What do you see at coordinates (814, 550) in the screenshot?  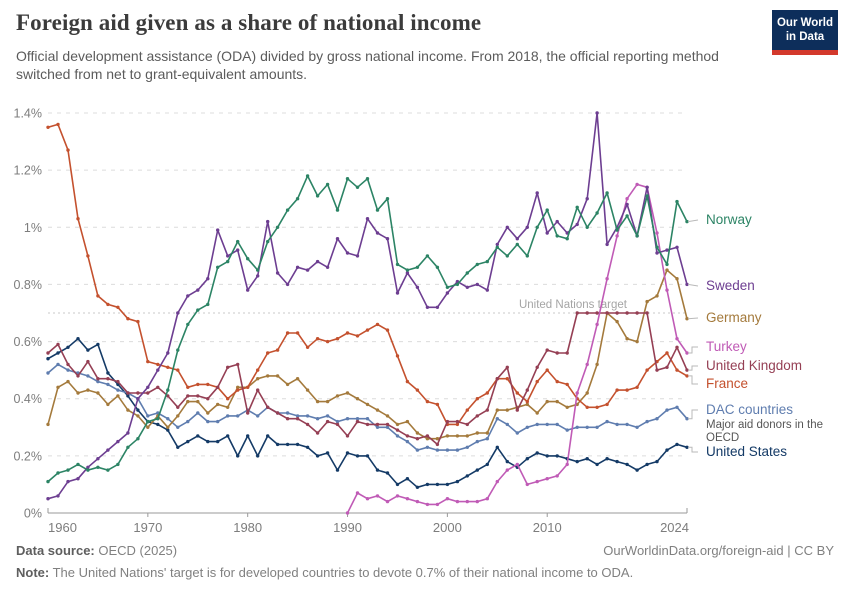 I see `license-link: CC BY` at bounding box center [814, 550].